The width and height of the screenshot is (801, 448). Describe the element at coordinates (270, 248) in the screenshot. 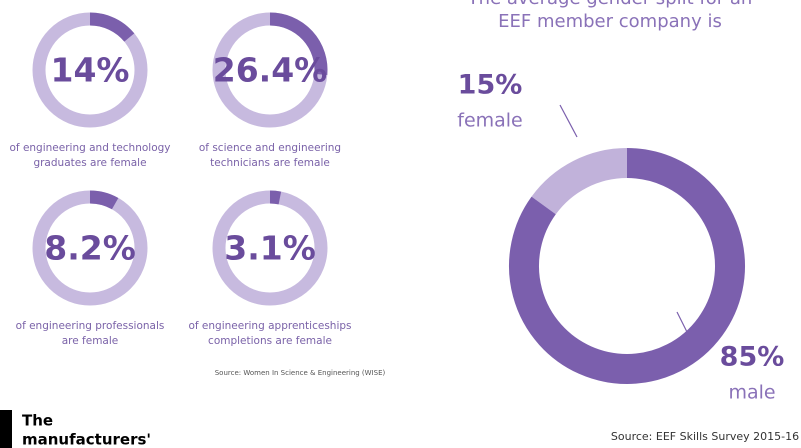

I see `value-label: 3.1%` at that location.